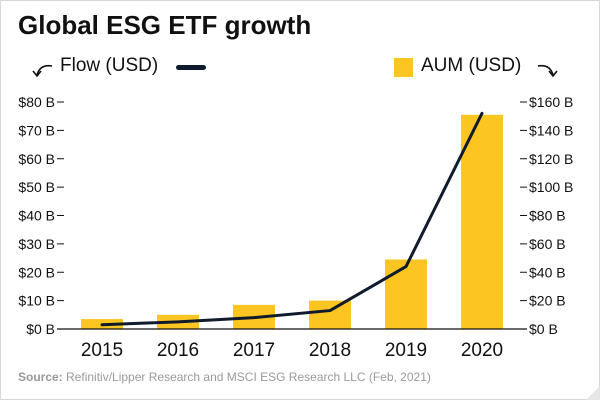 The image size is (600, 400). What do you see at coordinates (406, 350) in the screenshot?
I see `x-axis-tick-label: 2019` at bounding box center [406, 350].